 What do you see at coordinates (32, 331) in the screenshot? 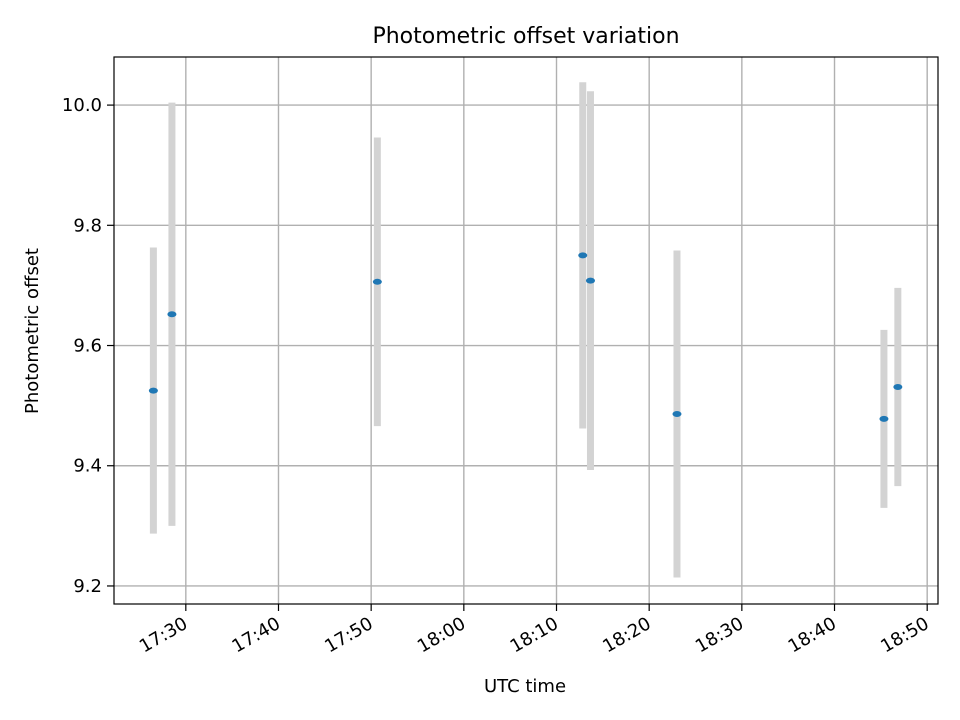
I see `y-axis-label: Photometric offset` at bounding box center [32, 331].